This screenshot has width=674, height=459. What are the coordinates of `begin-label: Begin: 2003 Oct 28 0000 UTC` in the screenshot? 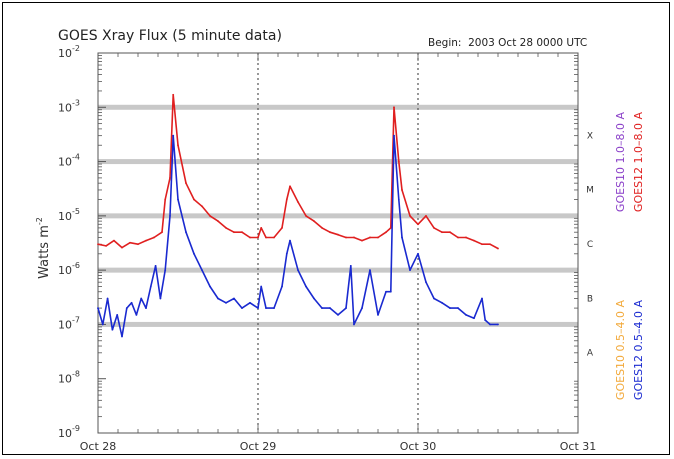 It's located at (507, 43).